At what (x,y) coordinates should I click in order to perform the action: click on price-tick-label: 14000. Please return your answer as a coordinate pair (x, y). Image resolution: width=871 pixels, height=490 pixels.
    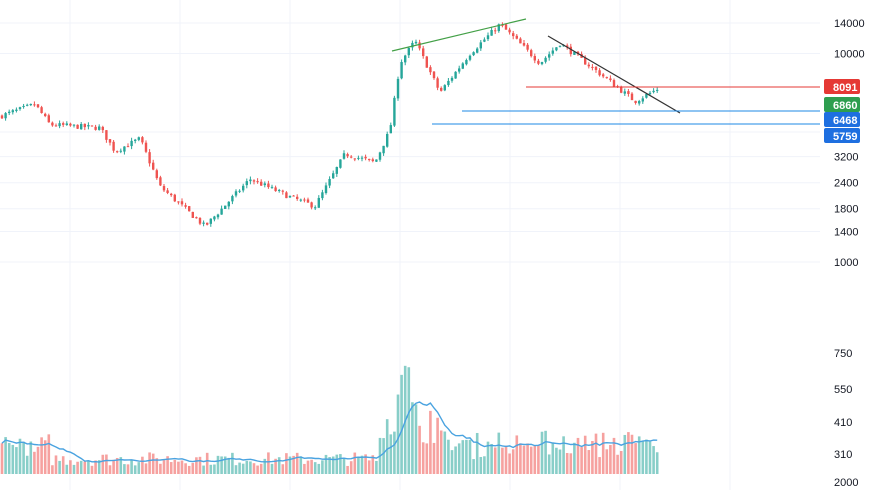
    Looking at the image, I should click on (849, 24).